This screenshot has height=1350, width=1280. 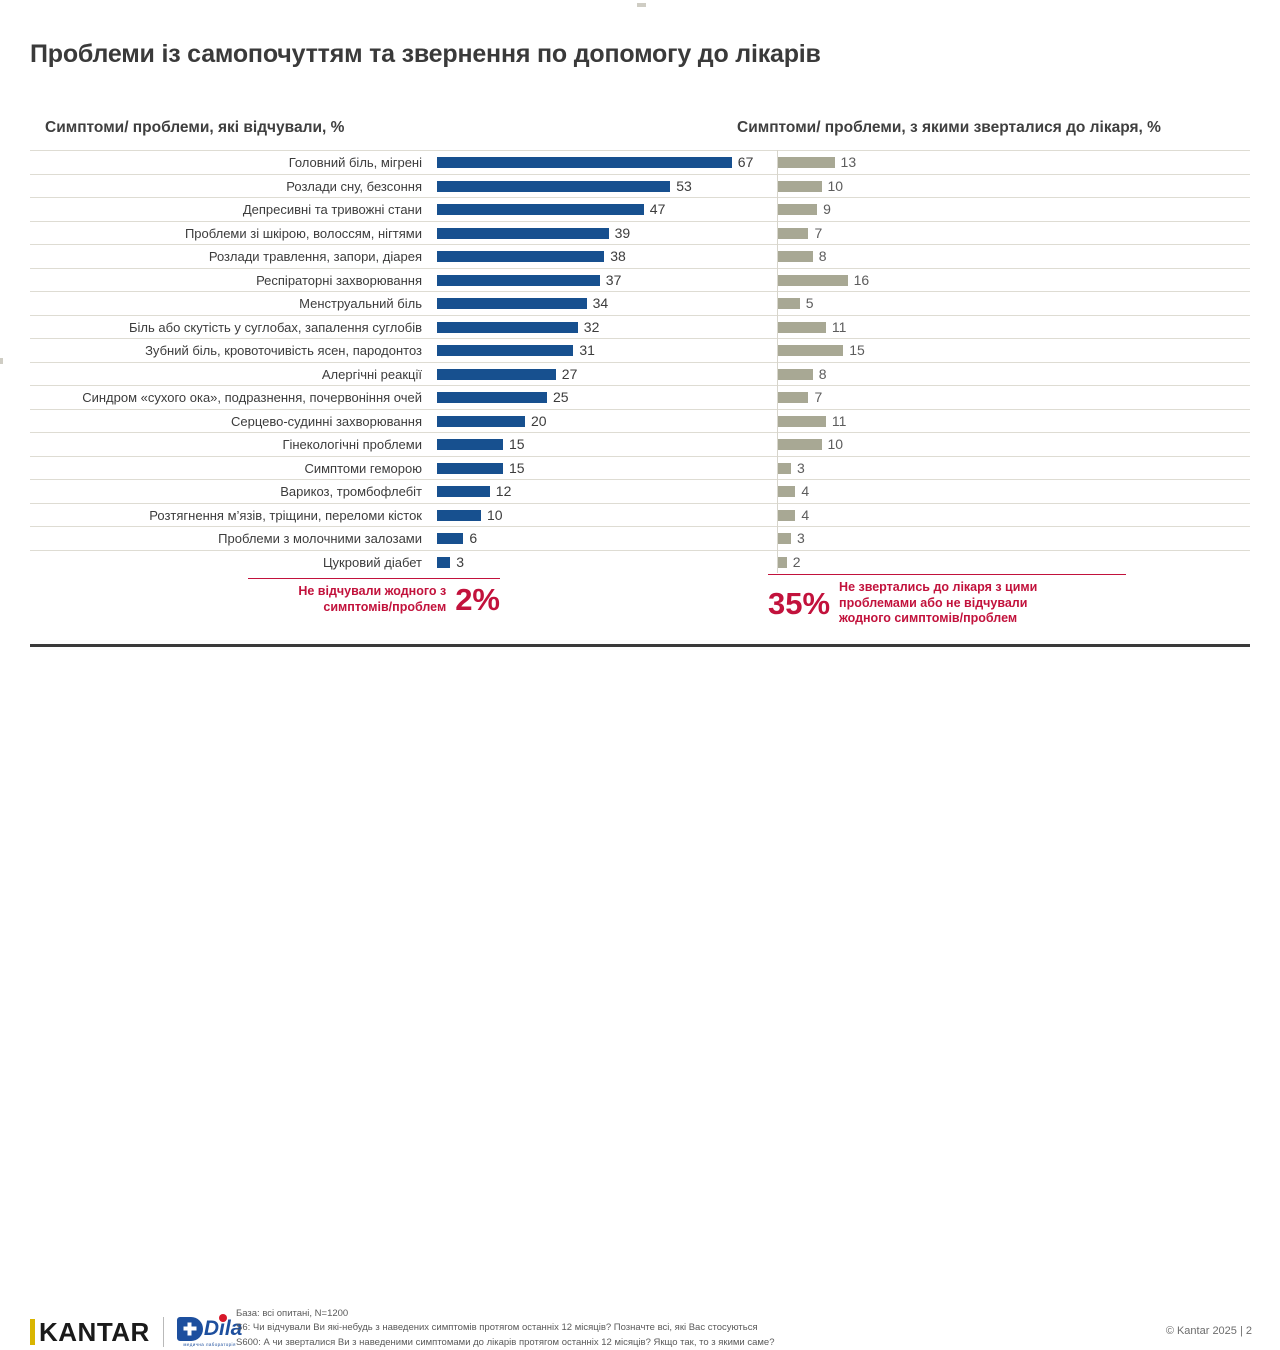 I want to click on bar-right-group: 11, so click(x=948, y=328).